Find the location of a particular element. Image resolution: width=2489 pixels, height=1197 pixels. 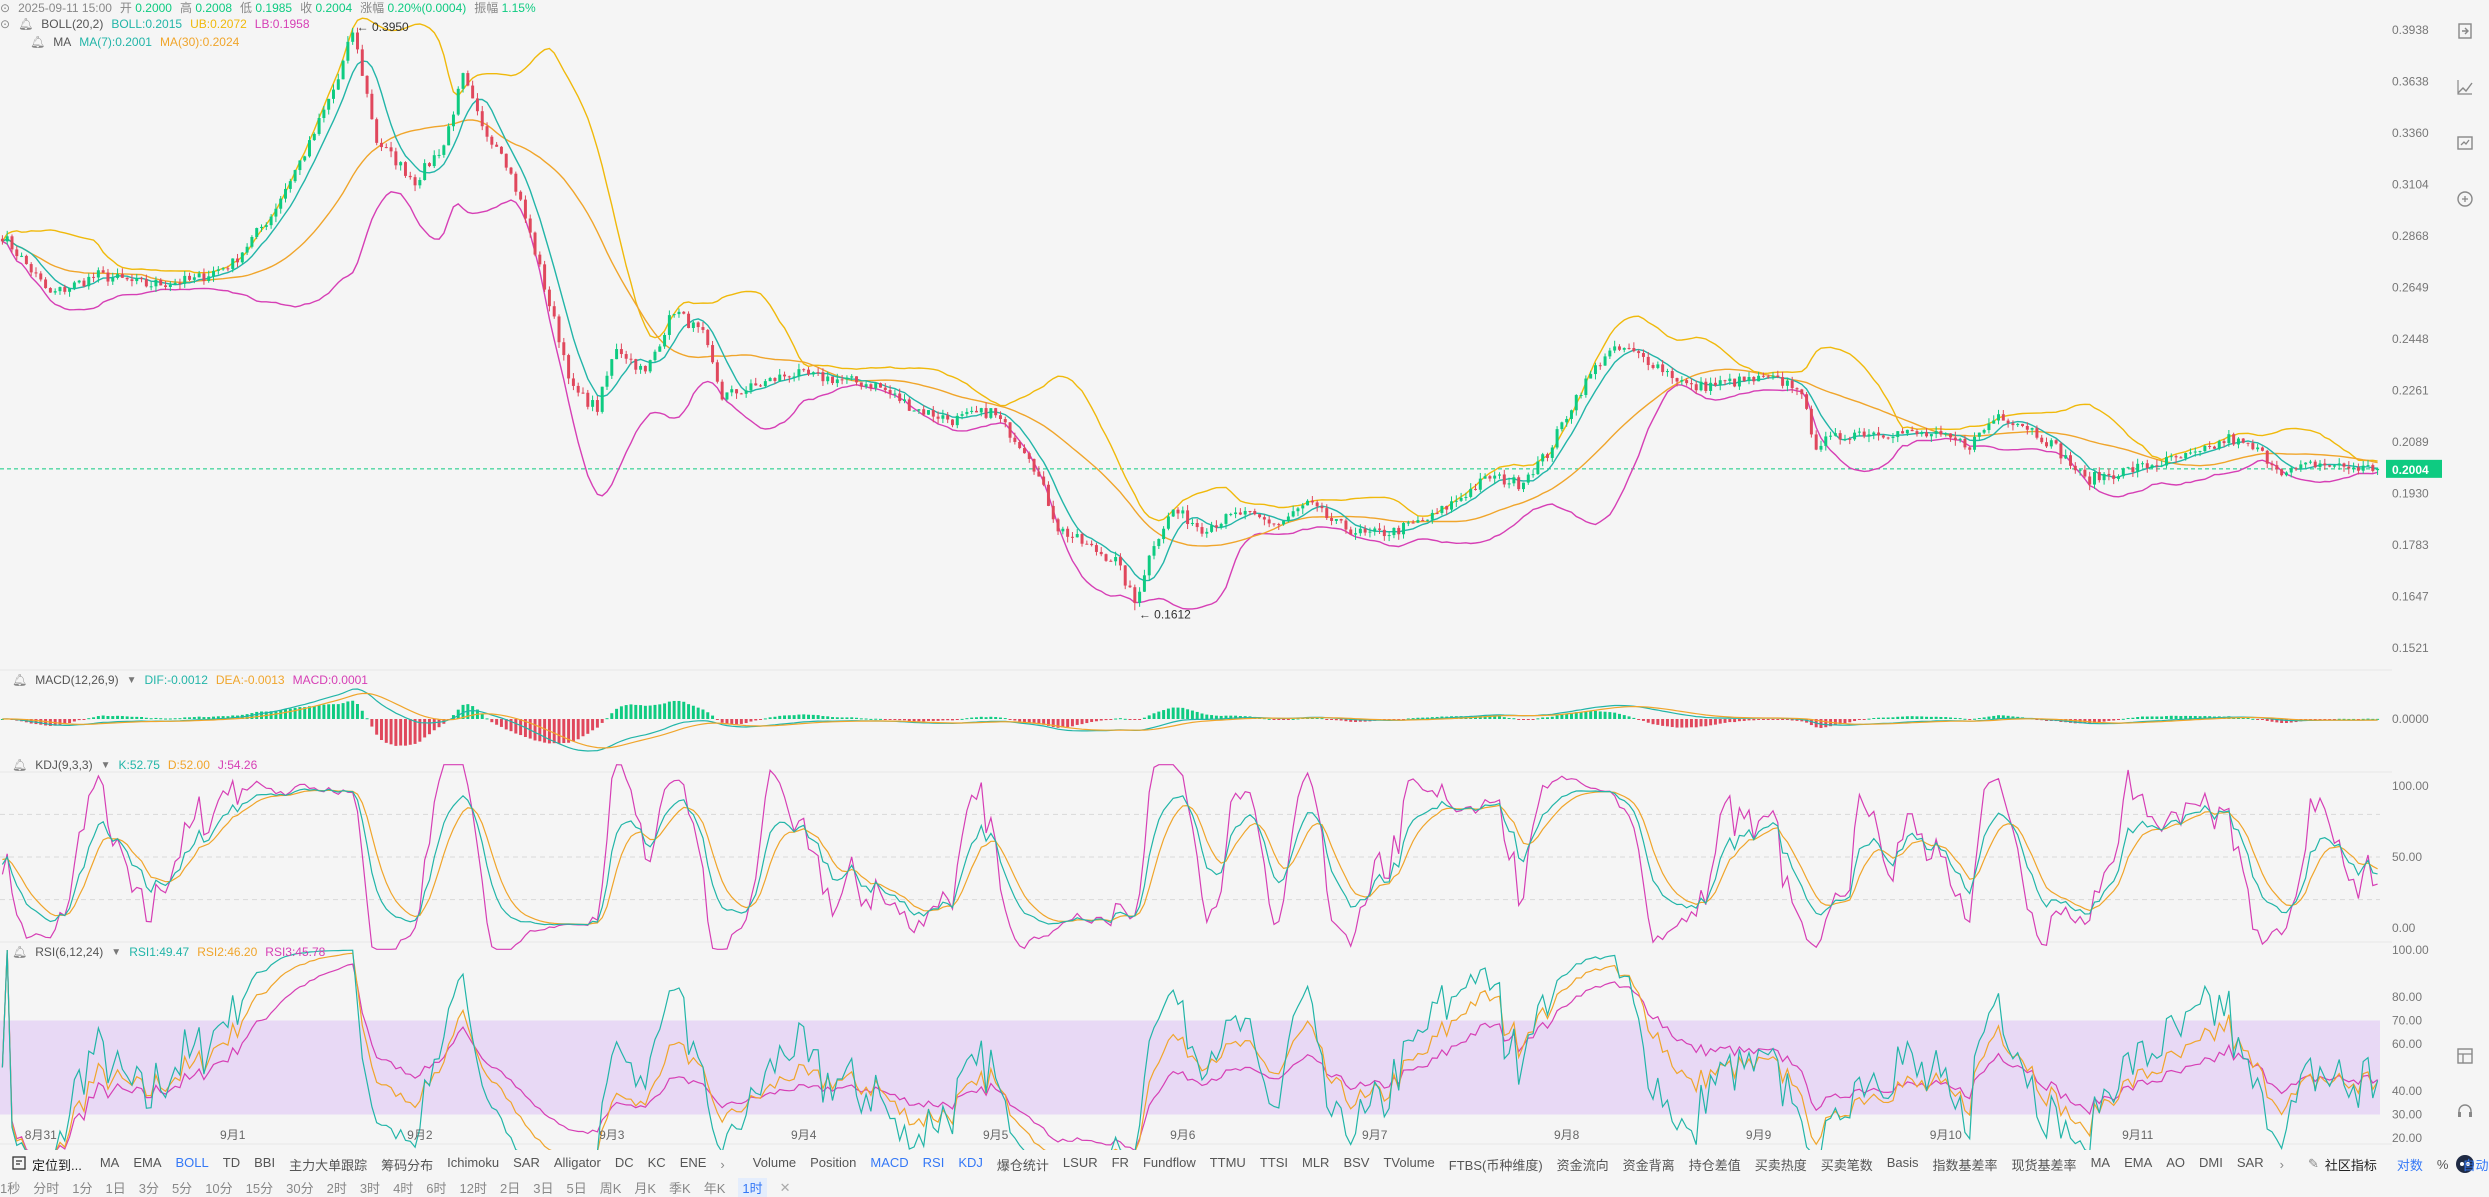

sub-indicator-5: 爆仓统计 is located at coordinates (1022, 1165).